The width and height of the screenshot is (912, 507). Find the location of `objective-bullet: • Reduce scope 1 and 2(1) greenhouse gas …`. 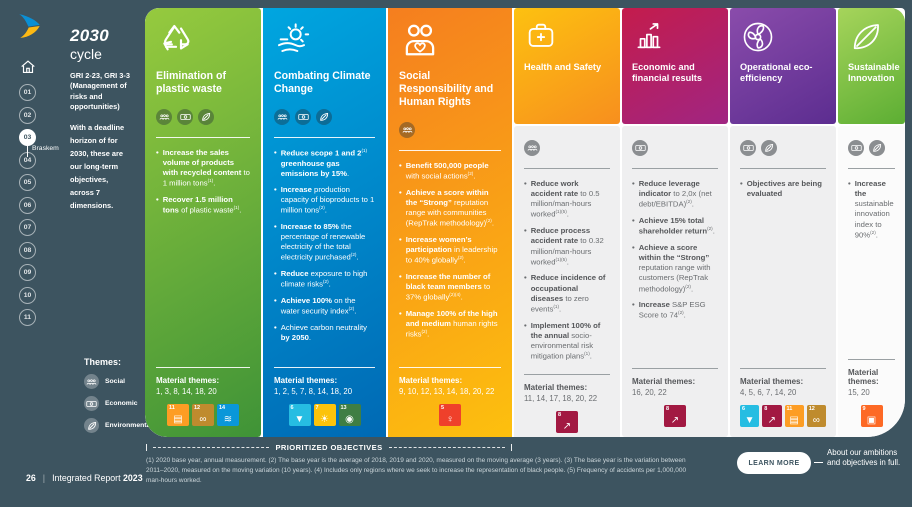

objective-bullet: • Reduce scope 1 and 2(1) greenhouse gas … is located at coordinates (324, 163).